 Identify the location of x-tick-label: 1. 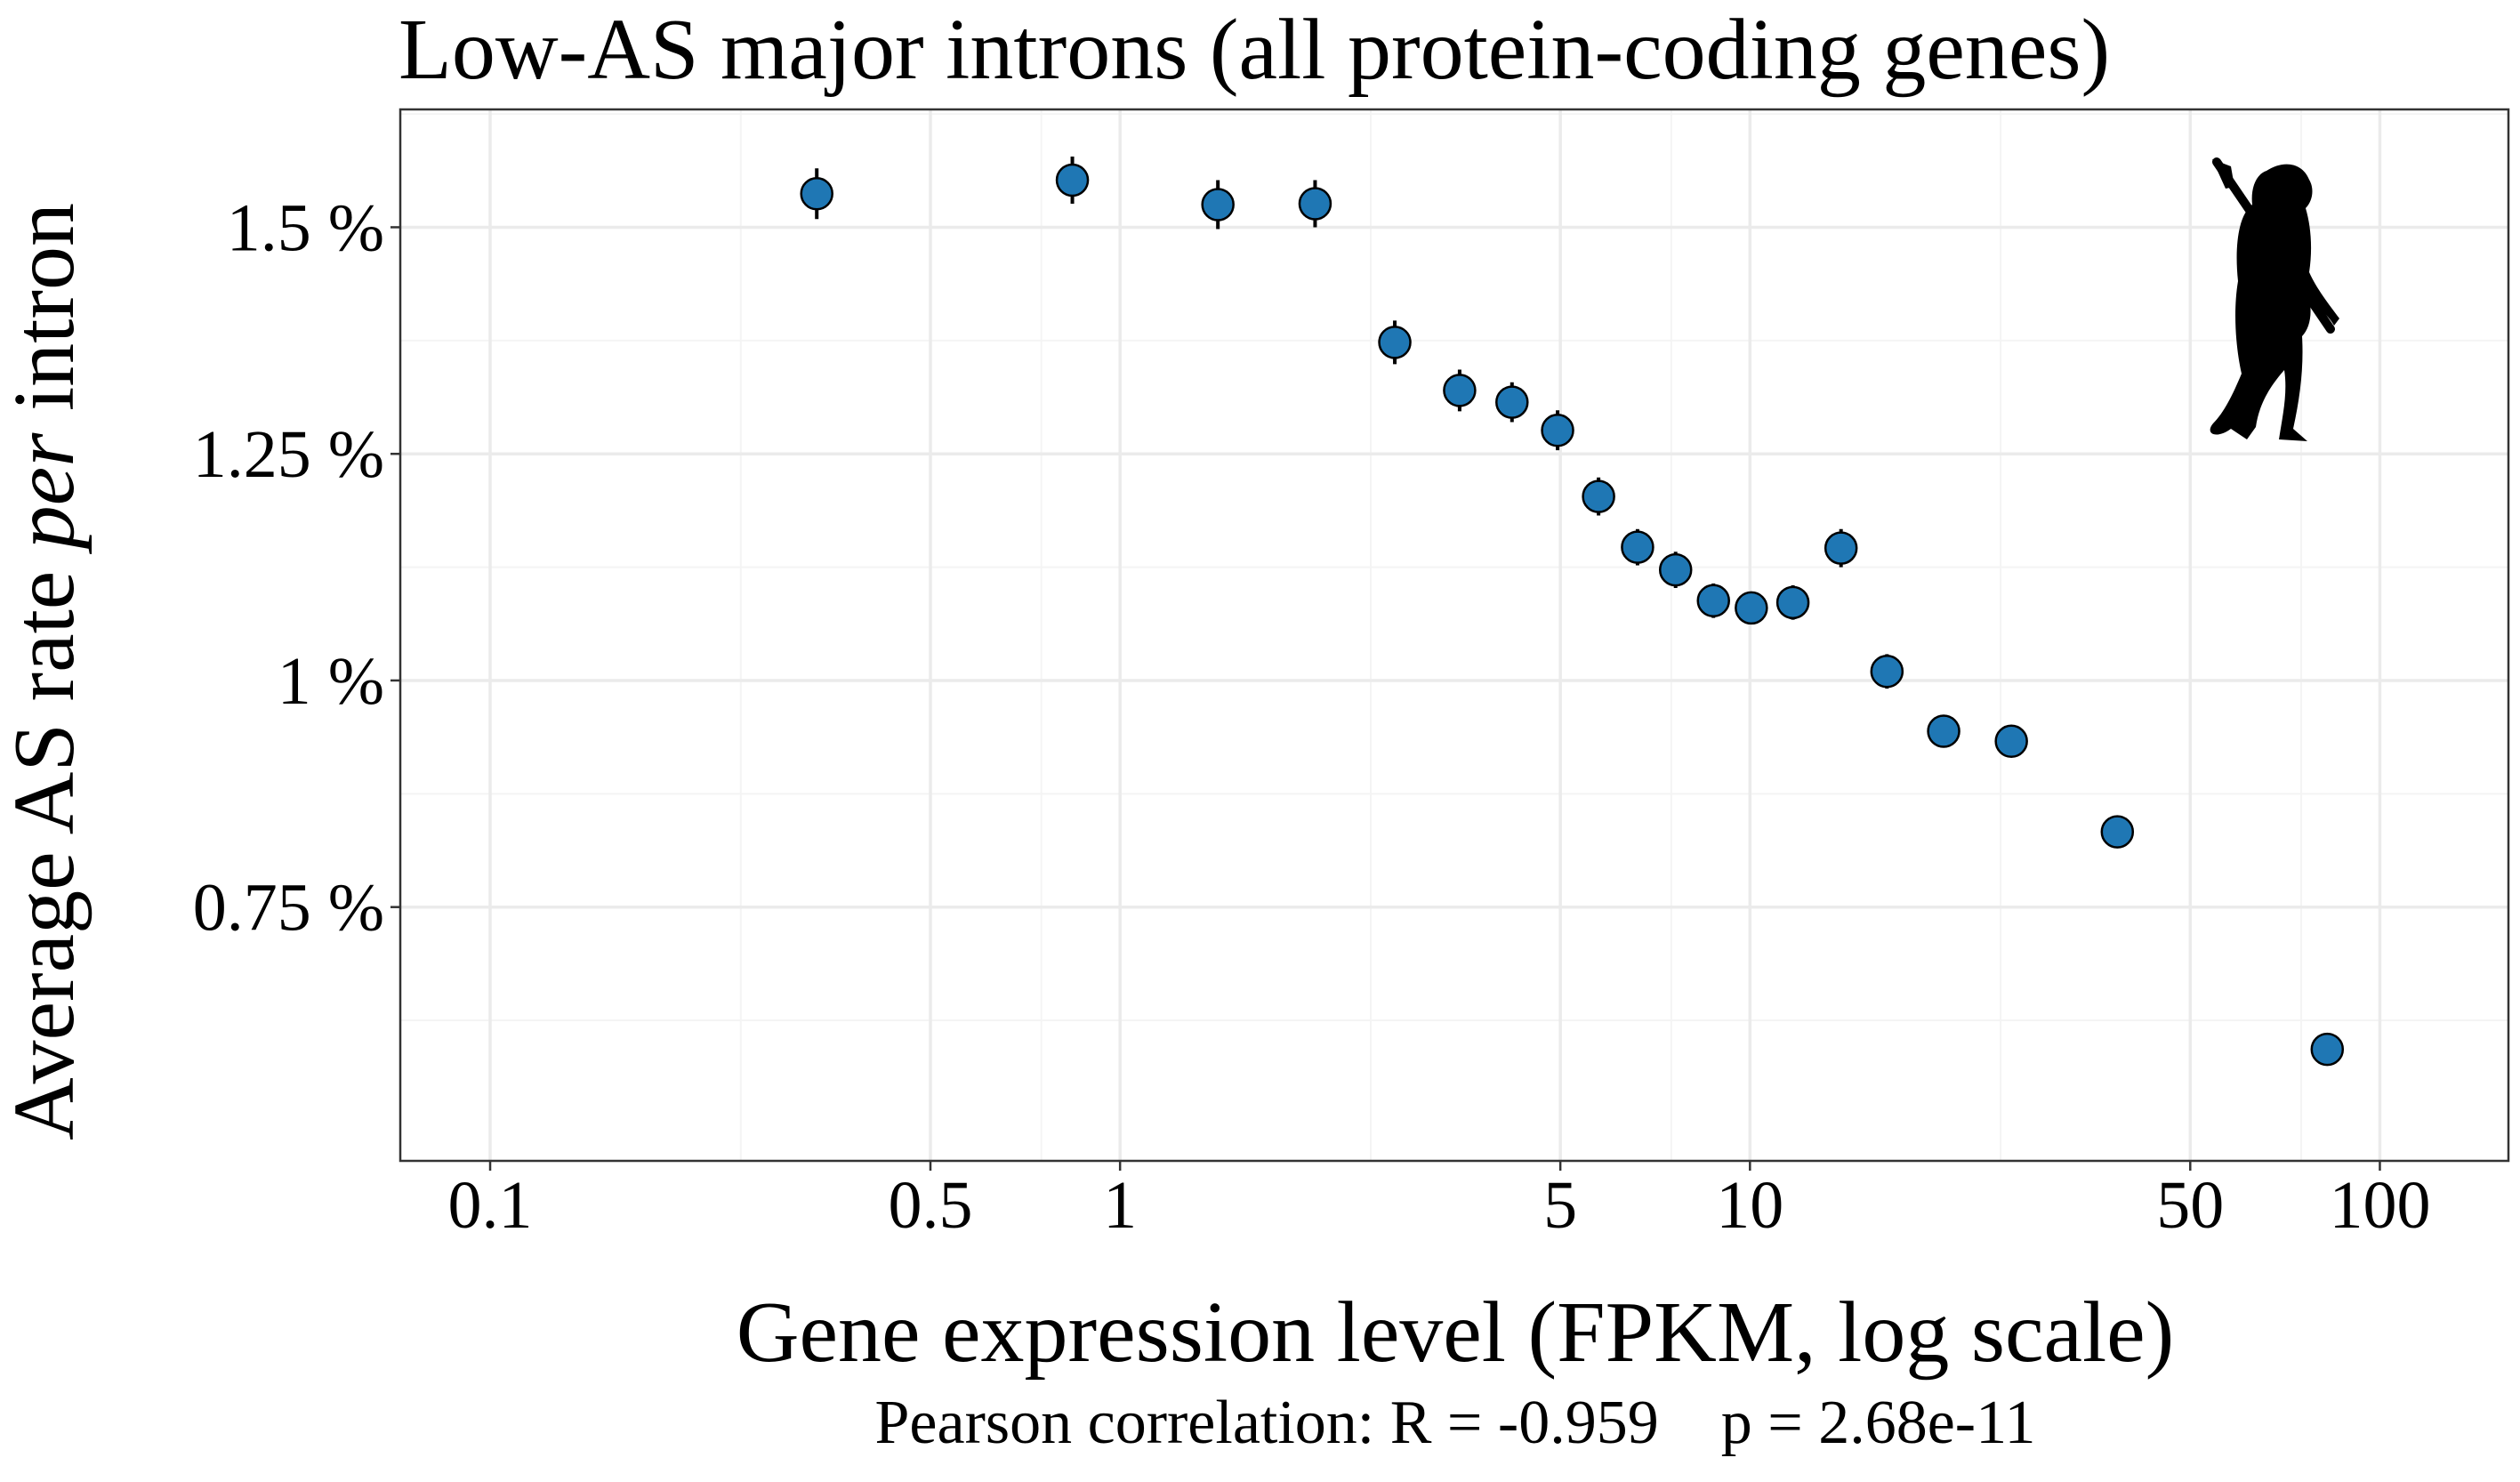
(1120, 1205).